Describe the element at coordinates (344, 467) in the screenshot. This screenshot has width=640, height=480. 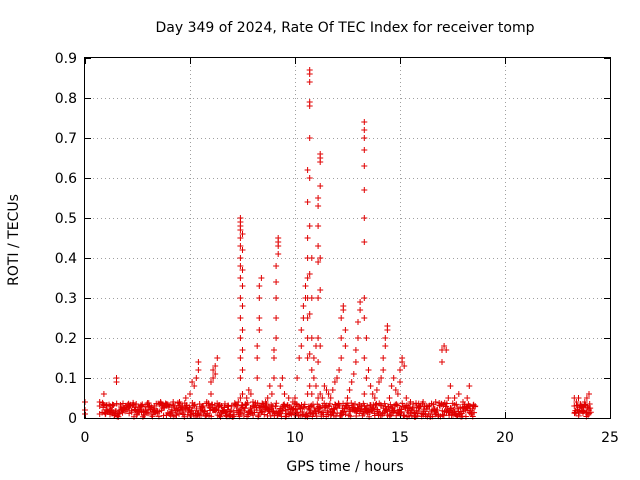
I see `x-axis-label: GPS time / hours` at that location.